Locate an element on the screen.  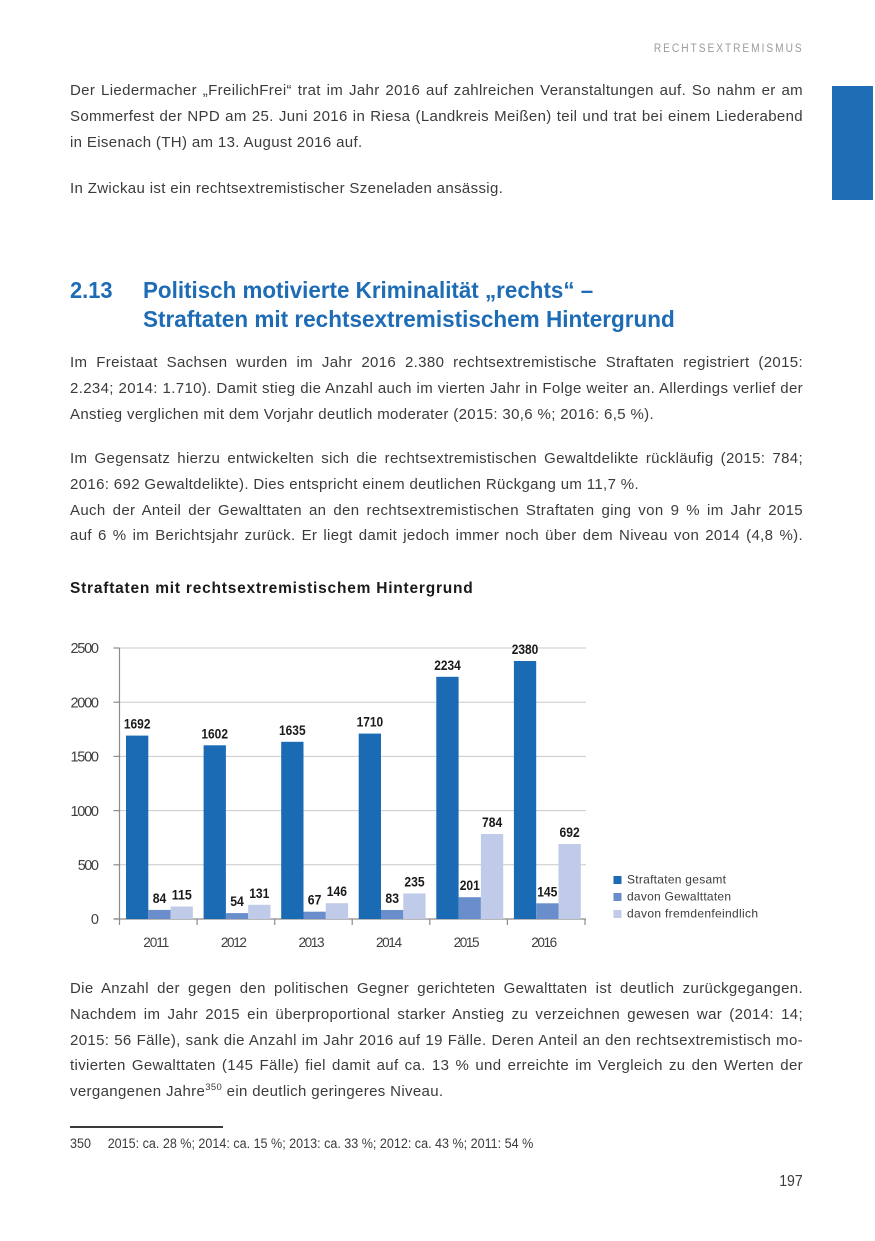
svg-text: davon Gewalttaten is located at coordinates (679, 897).